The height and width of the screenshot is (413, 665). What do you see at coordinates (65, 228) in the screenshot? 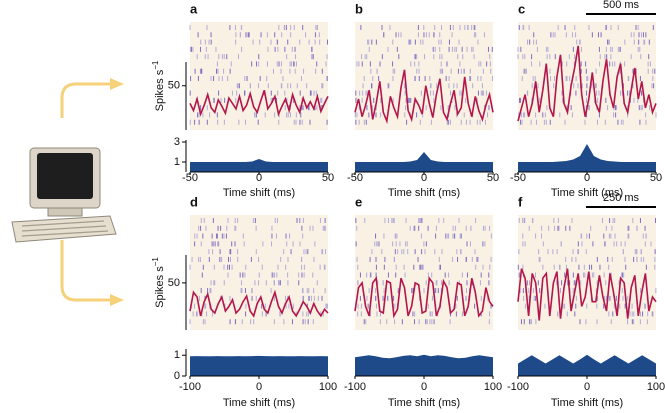
I see `keys` at bounding box center [65, 228].